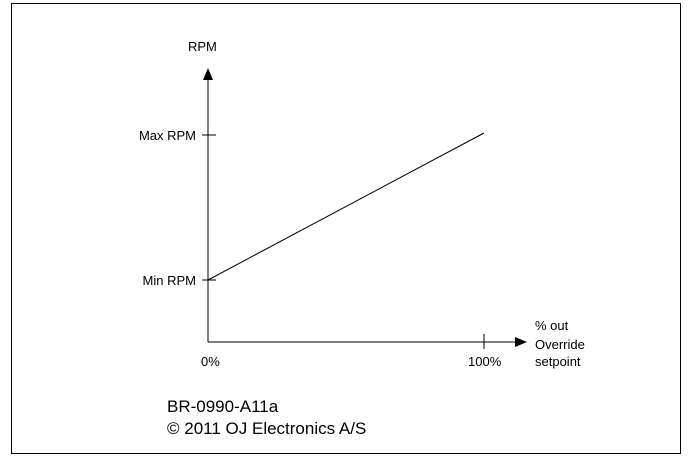 The width and height of the screenshot is (692, 461). I want to click on figure-code: BR-0990-A11a, so click(223, 406).